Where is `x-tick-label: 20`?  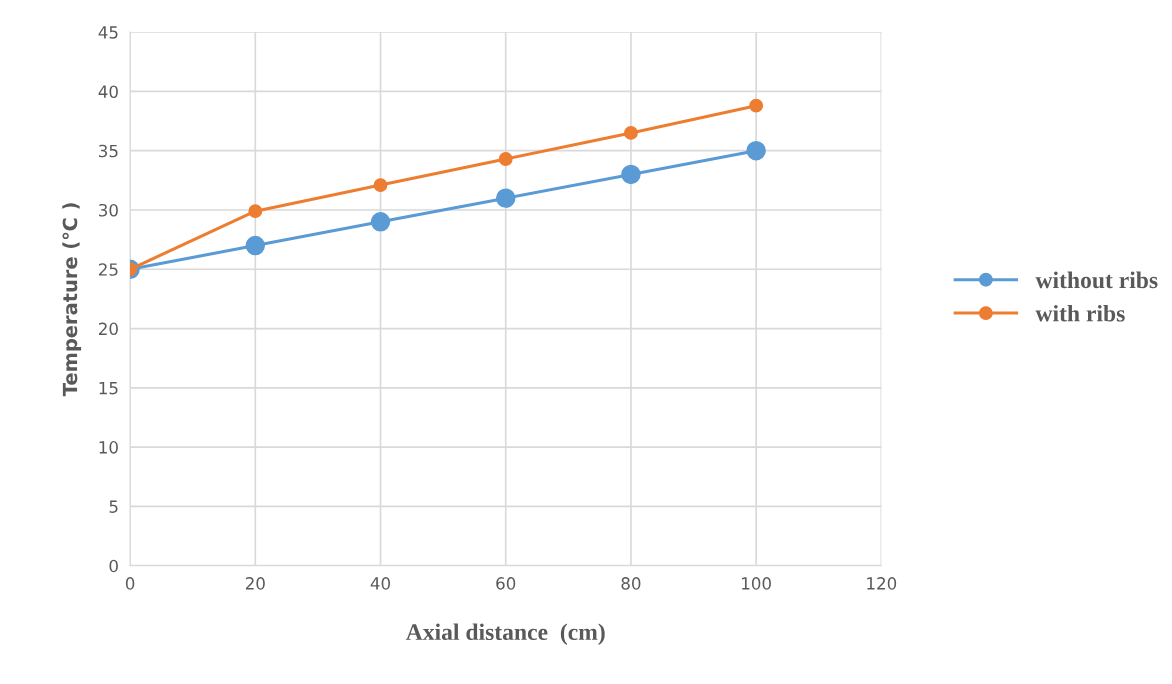
x-tick-label: 20 is located at coordinates (255, 583).